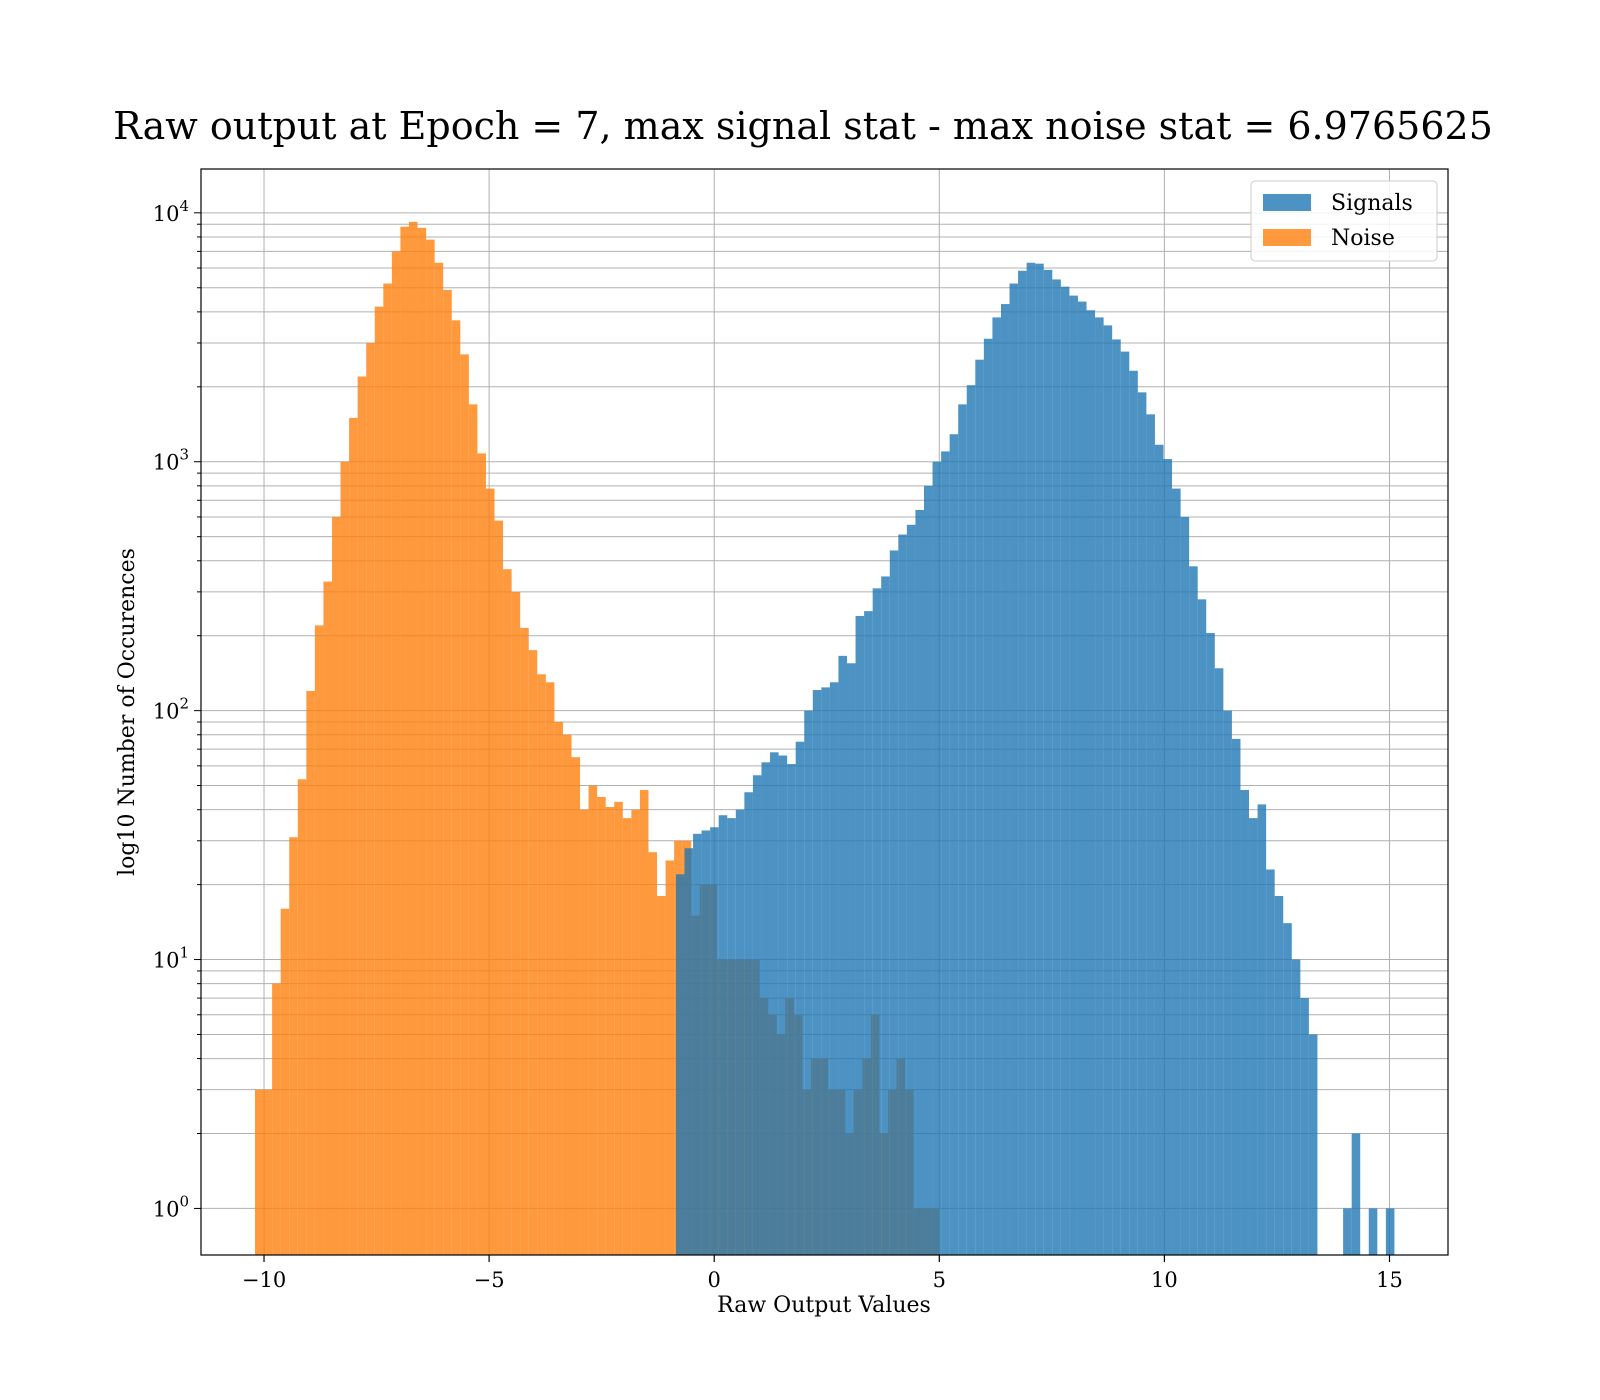 This screenshot has width=1600, height=1400. I want to click on y-tick-label: 10³, so click(171, 460).